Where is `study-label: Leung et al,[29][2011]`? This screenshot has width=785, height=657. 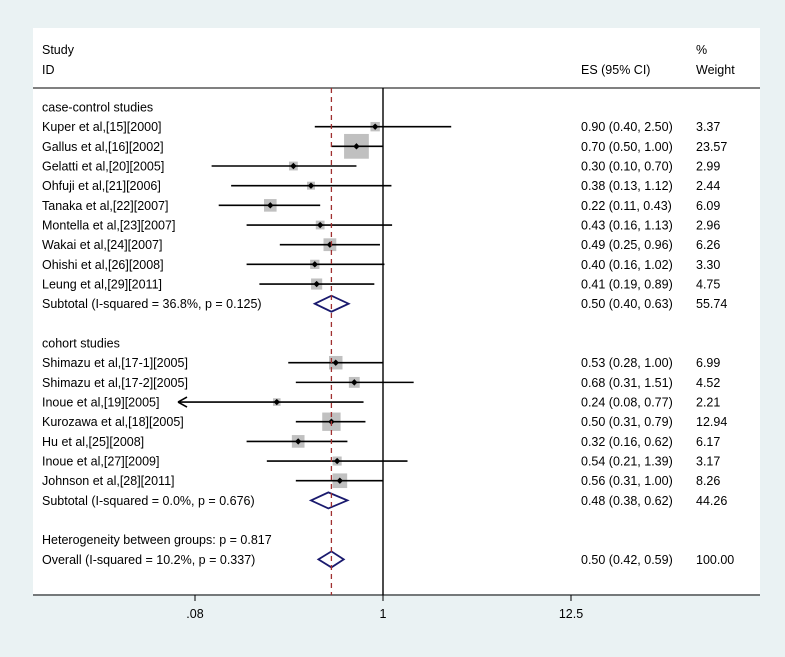
study-label: Leung et al,[29][2011] is located at coordinates (102, 285).